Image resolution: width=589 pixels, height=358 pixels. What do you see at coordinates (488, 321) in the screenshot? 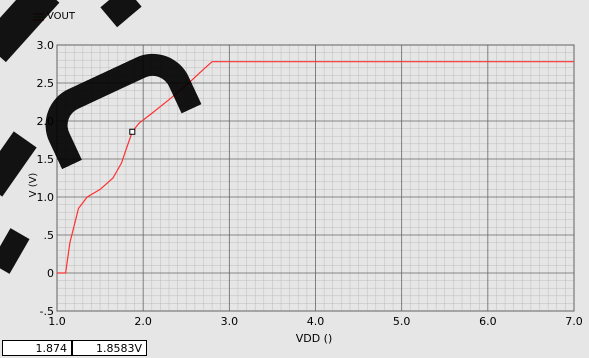
I see `x-tick-label: 6.0` at bounding box center [488, 321].